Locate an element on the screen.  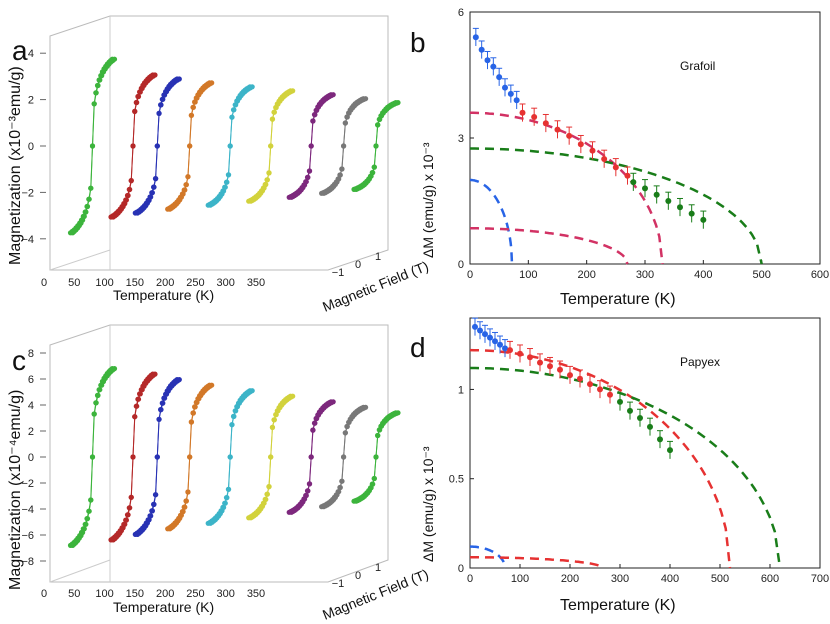
y-tick-label: −2 is located at coordinates (27, 193).